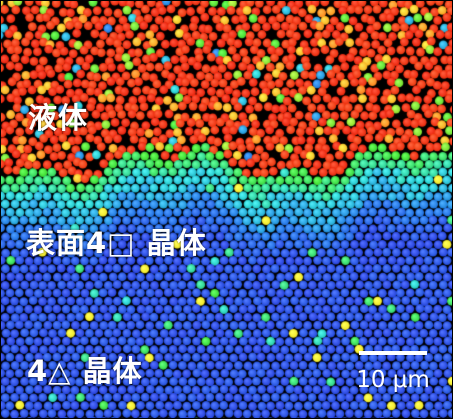 This screenshot has height=419, width=453. I want to click on scale-bar-line, so click(393, 353).